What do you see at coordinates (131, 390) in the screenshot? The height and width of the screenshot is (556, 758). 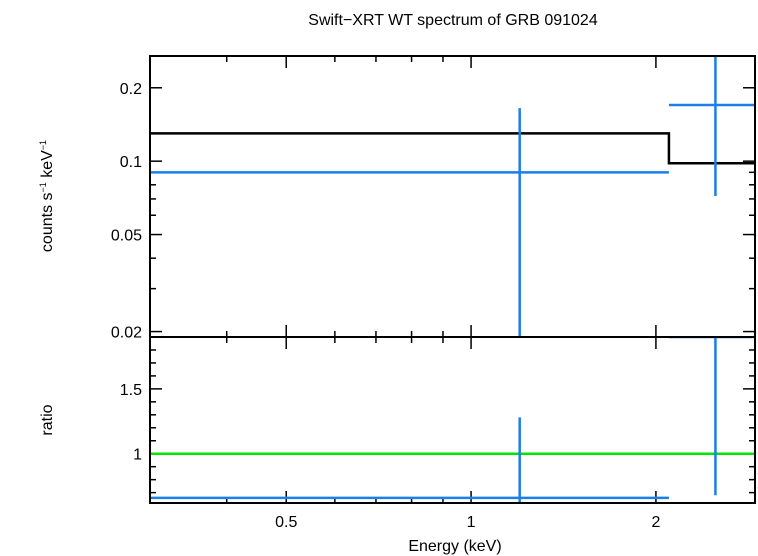 I see `y-tick-label: 1.5` at bounding box center [131, 390].